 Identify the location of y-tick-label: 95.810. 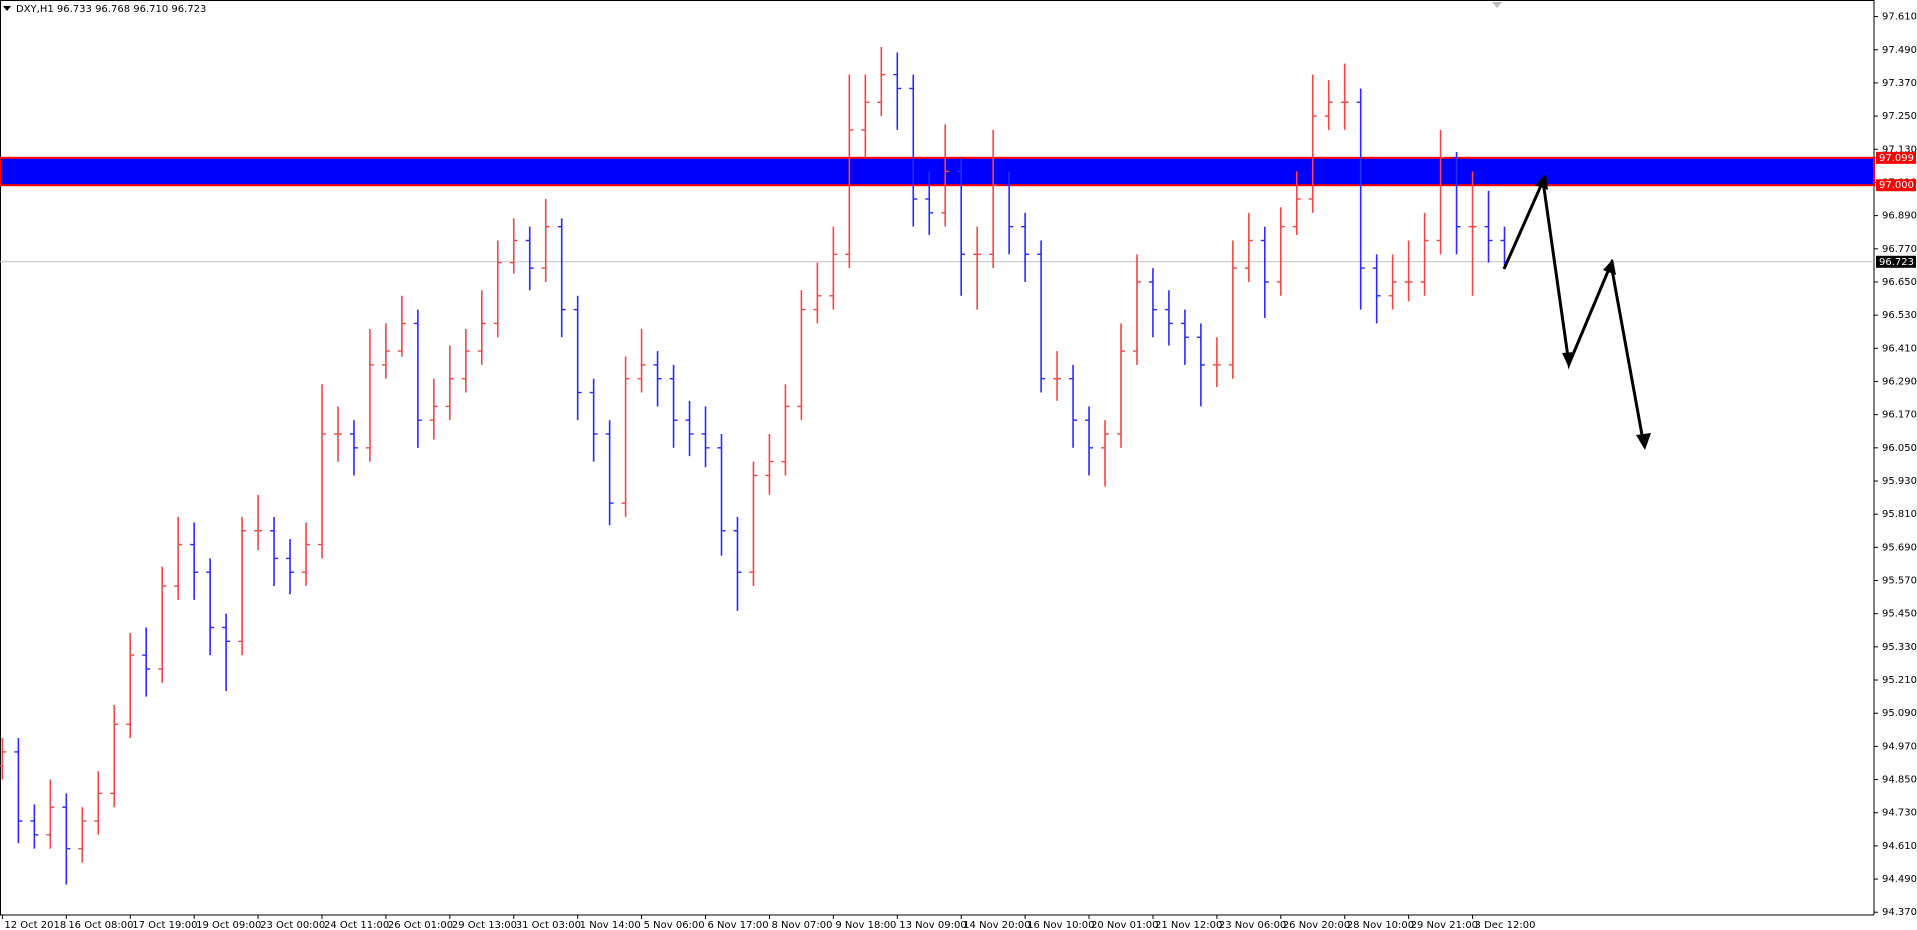
(1899, 514).